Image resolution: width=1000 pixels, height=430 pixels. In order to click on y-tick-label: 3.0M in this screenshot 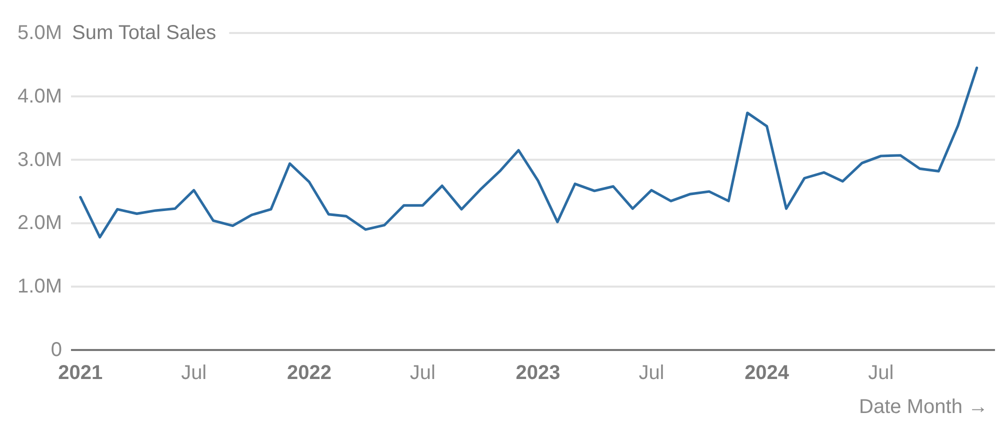, I will do `click(40, 159)`.